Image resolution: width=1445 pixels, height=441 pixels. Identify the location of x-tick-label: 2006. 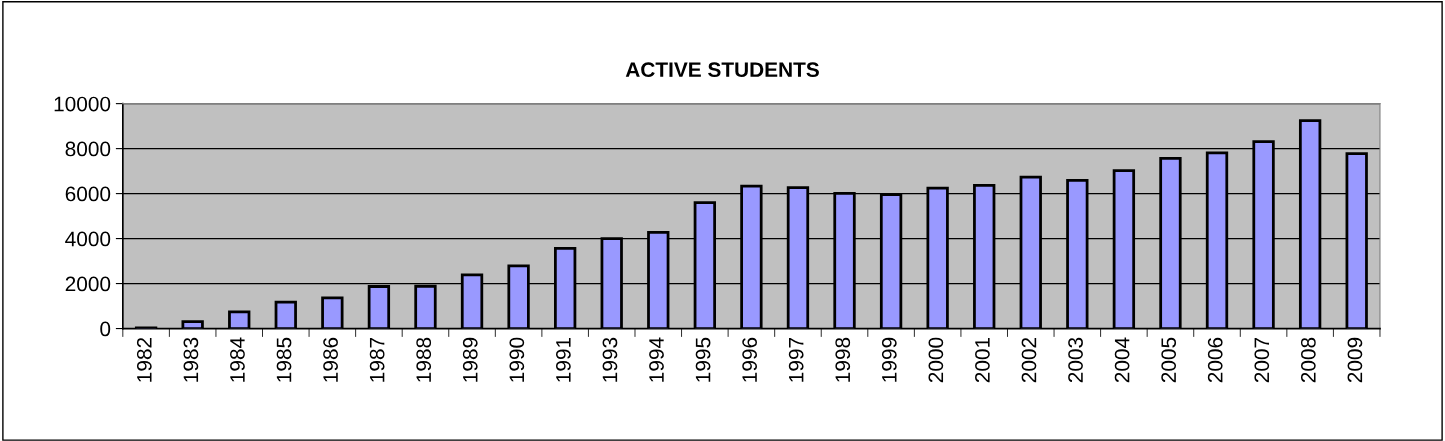
(1215, 360).